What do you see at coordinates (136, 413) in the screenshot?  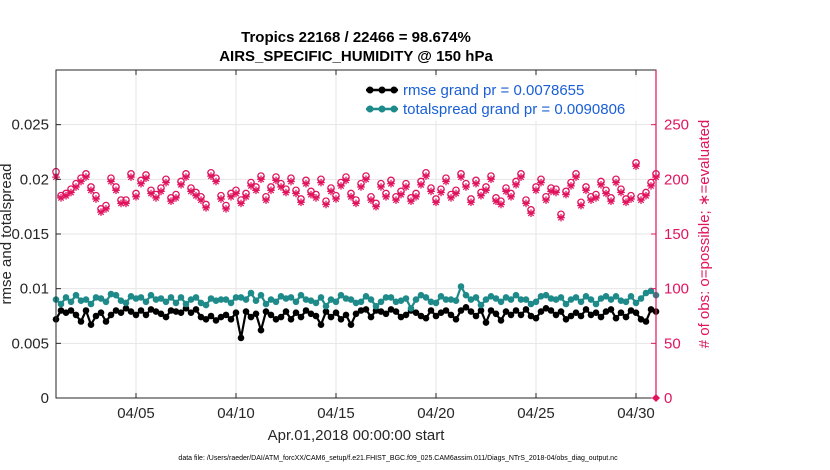 I see `x-tick-label: 04/05` at bounding box center [136, 413].